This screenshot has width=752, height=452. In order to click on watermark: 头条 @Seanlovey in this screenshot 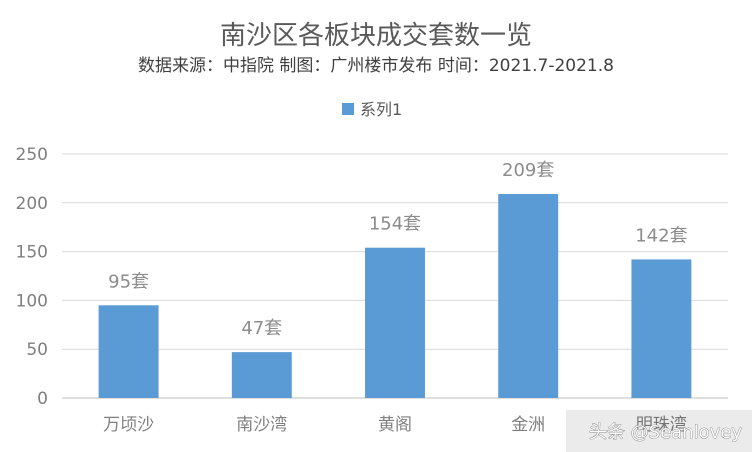, I will do `click(659, 431)`.